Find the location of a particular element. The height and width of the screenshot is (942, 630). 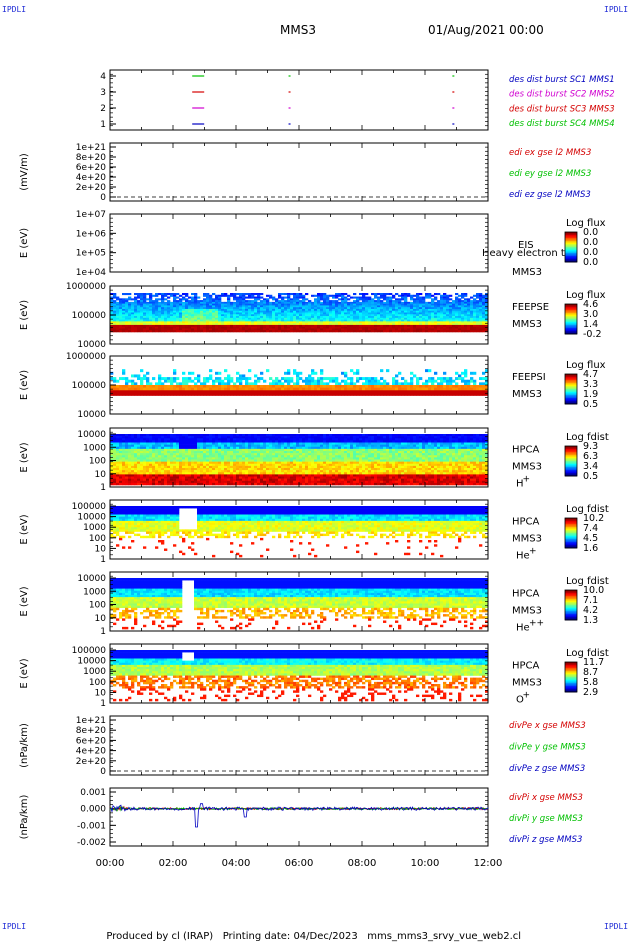

feepsi-instrument-name: FEEPSI is located at coordinates (529, 377).